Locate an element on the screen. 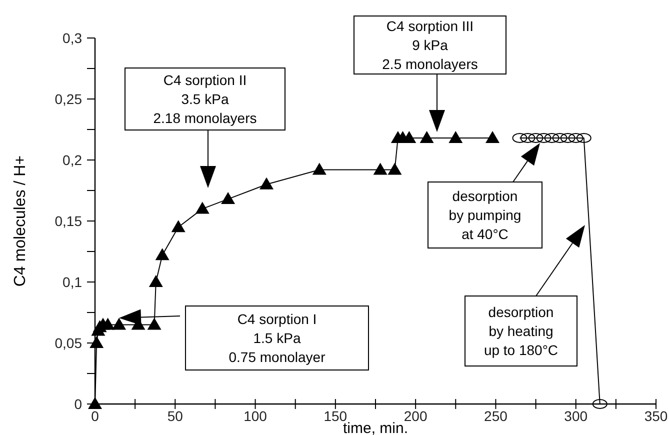 This screenshot has width=669, height=435. y-axis-title: C4 molecules / H+ is located at coordinates (20, 221).